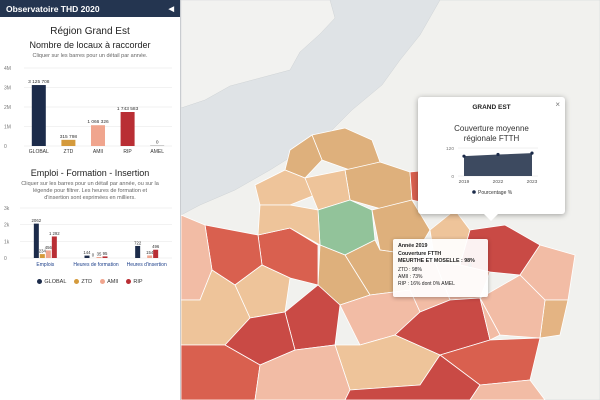 The height and width of the screenshot is (400, 600). I want to click on bar-value-label: 1 066 326, so click(98, 122).